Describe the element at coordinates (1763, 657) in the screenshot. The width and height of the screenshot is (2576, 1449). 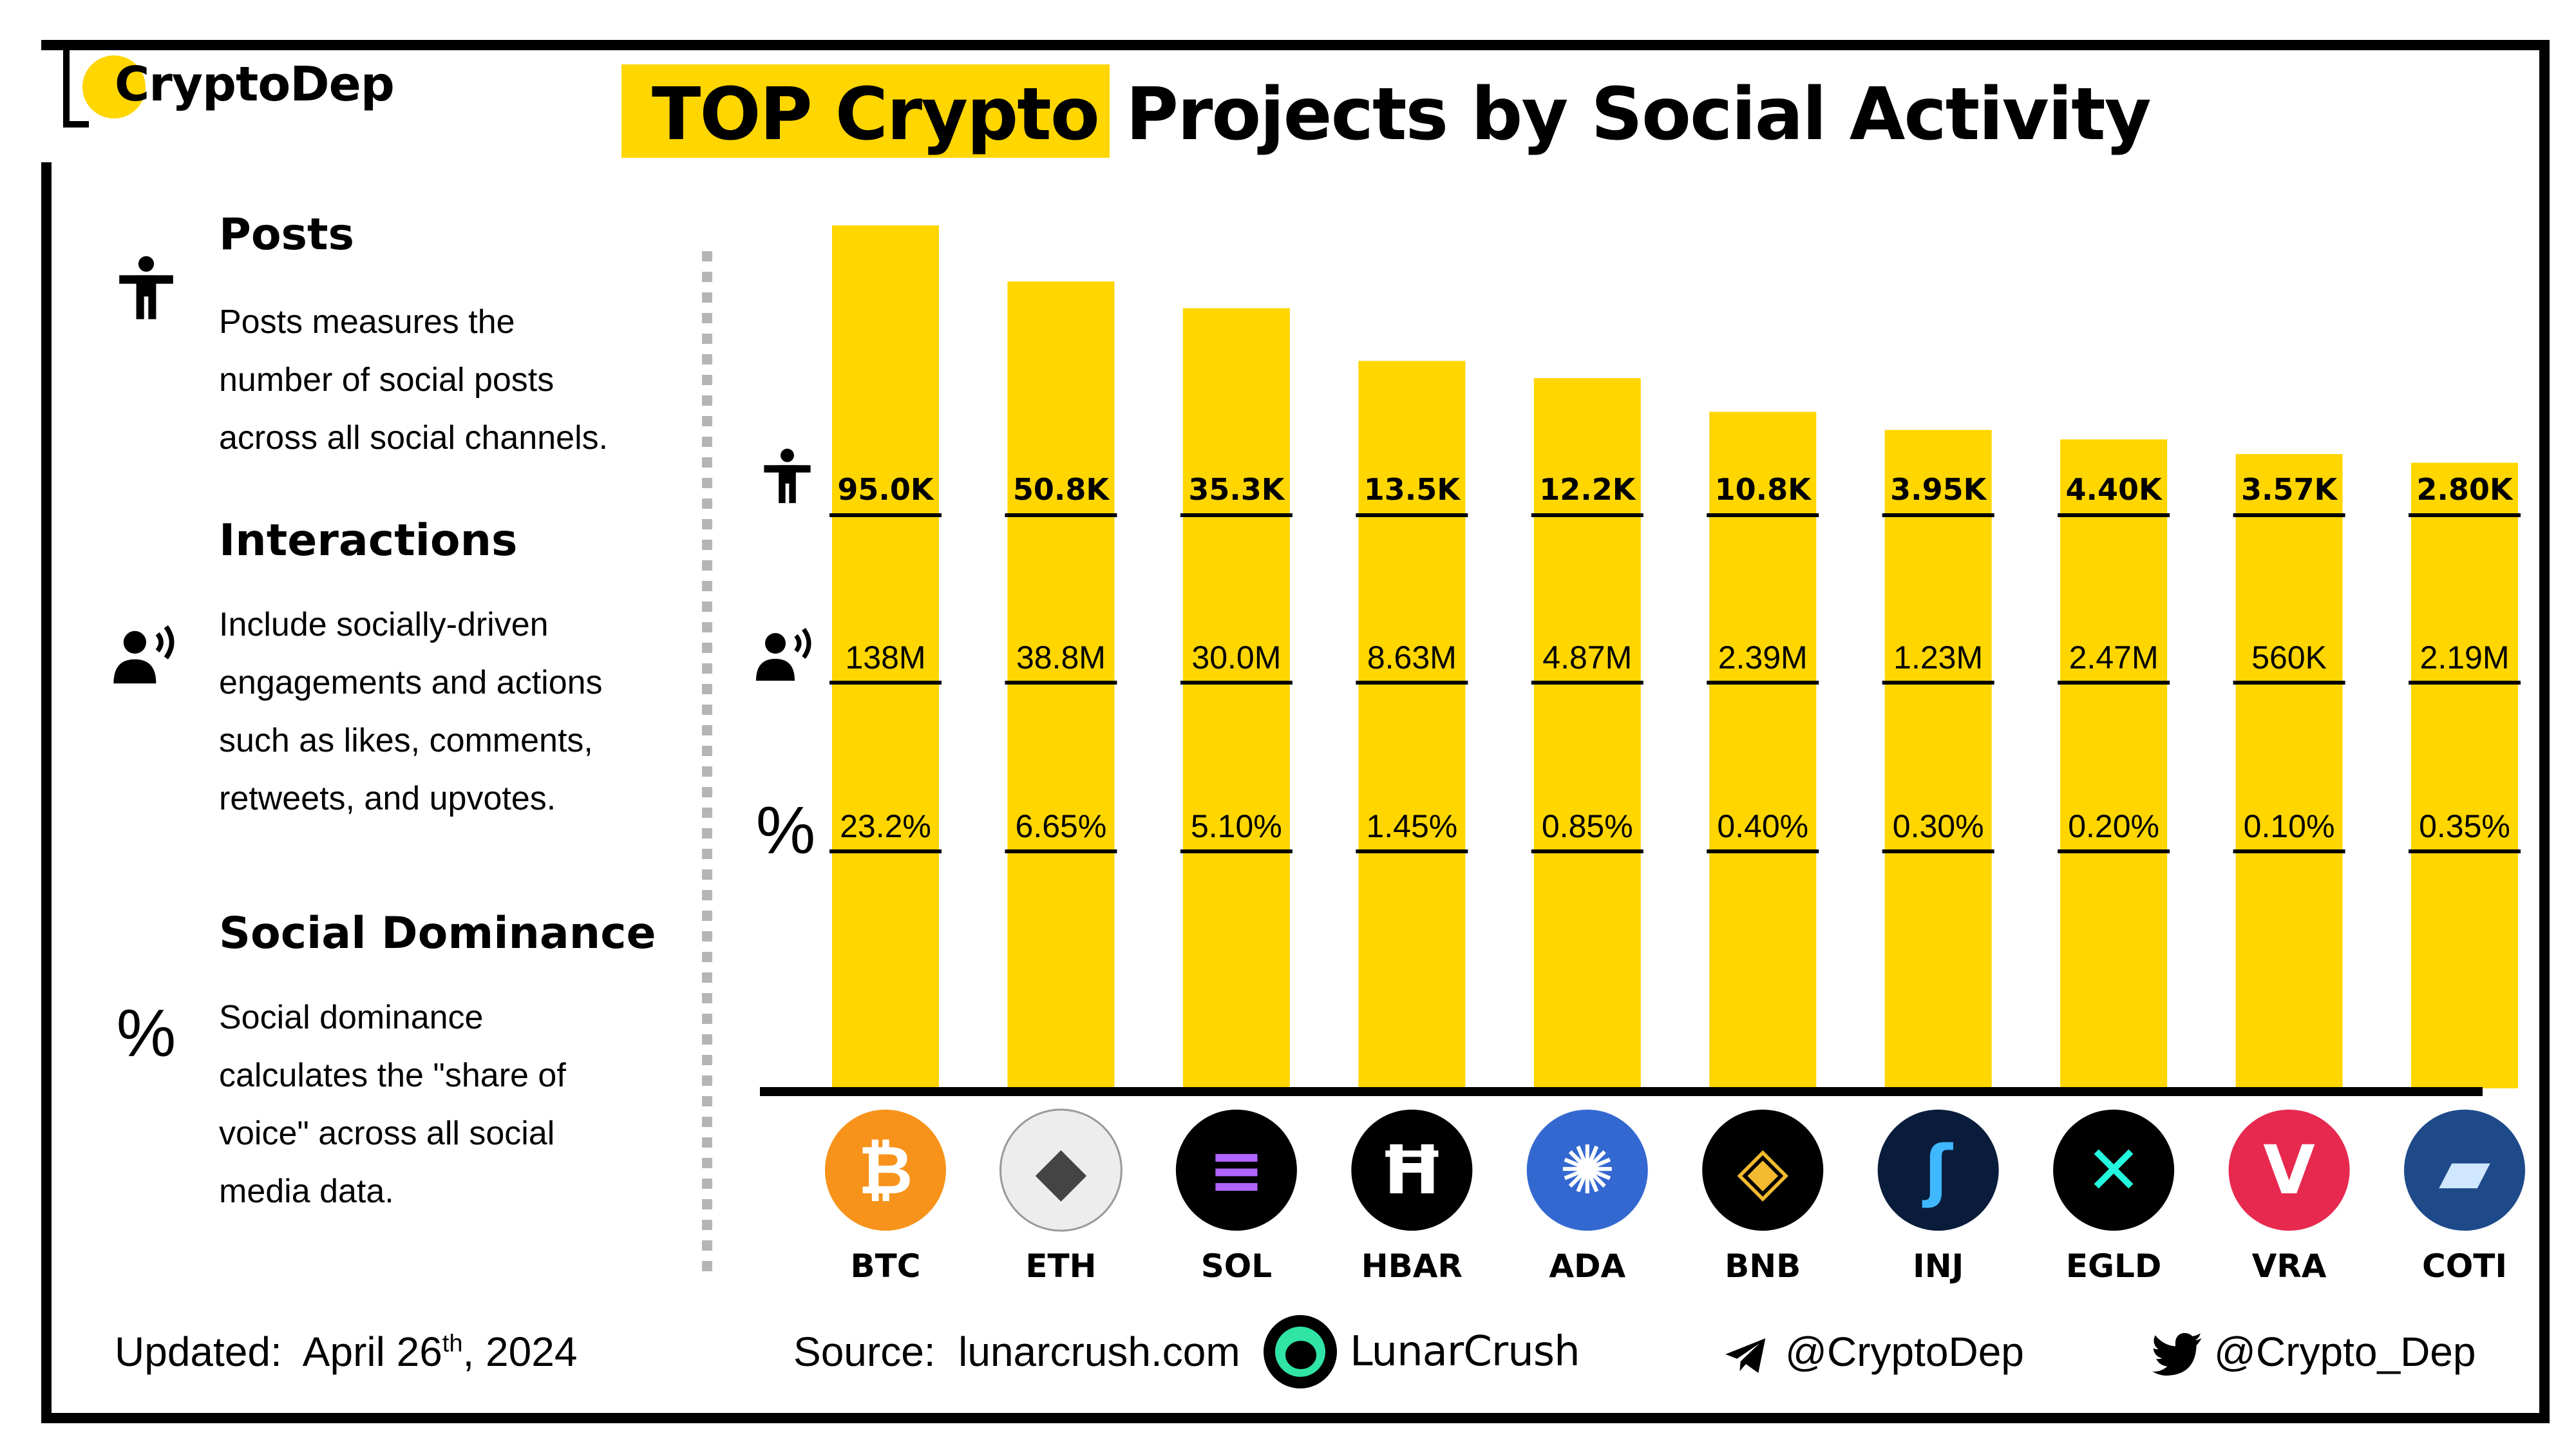
I see `data-label-interactions: 2.39M` at that location.